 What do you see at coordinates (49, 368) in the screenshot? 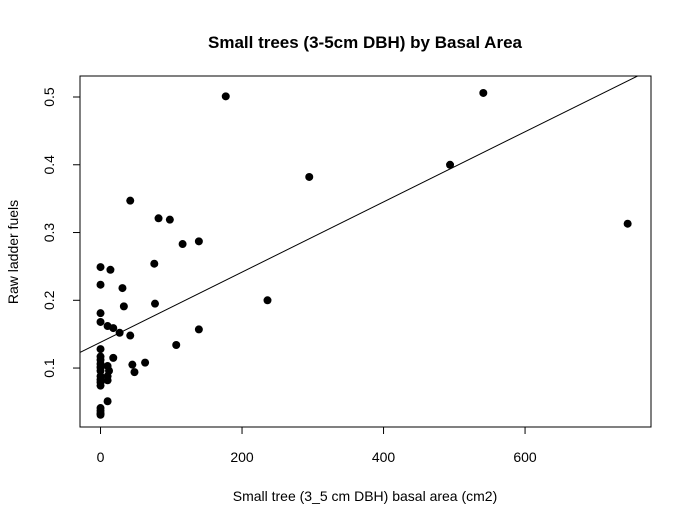
I see `y-tick-label-0: 0.1` at bounding box center [49, 368].